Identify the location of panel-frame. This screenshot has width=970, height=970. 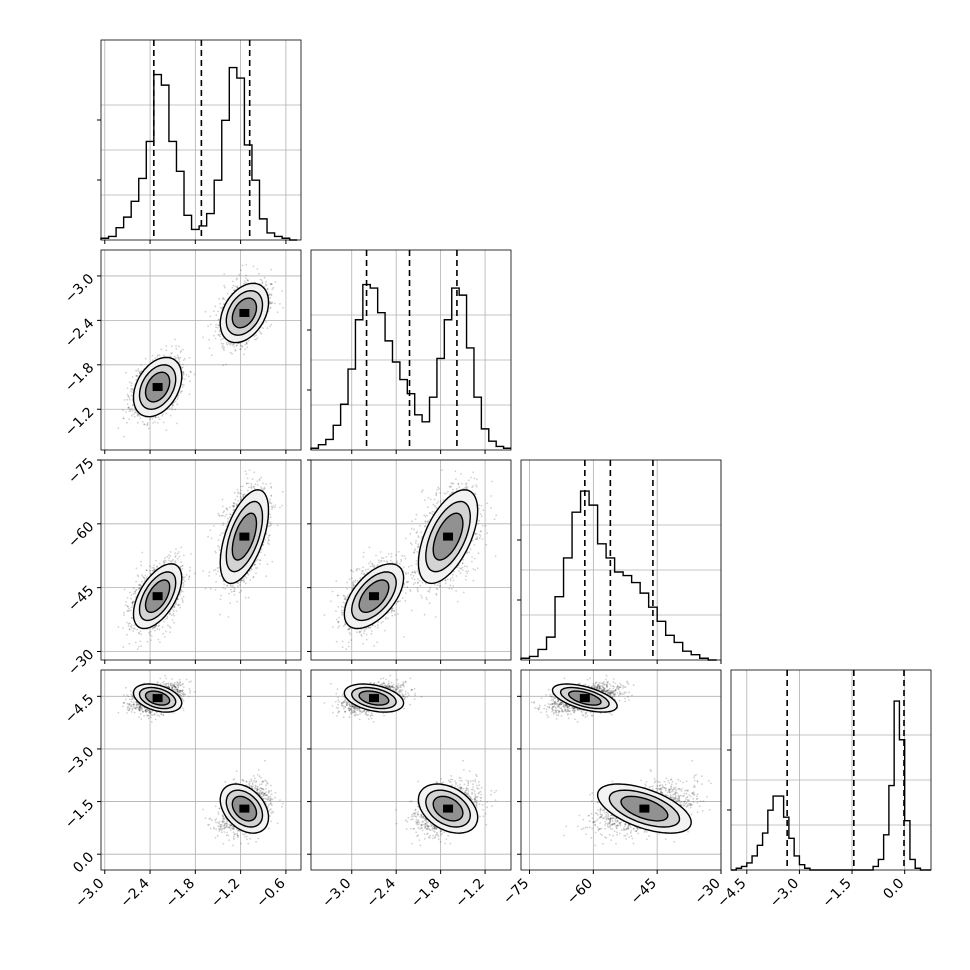
(201, 350).